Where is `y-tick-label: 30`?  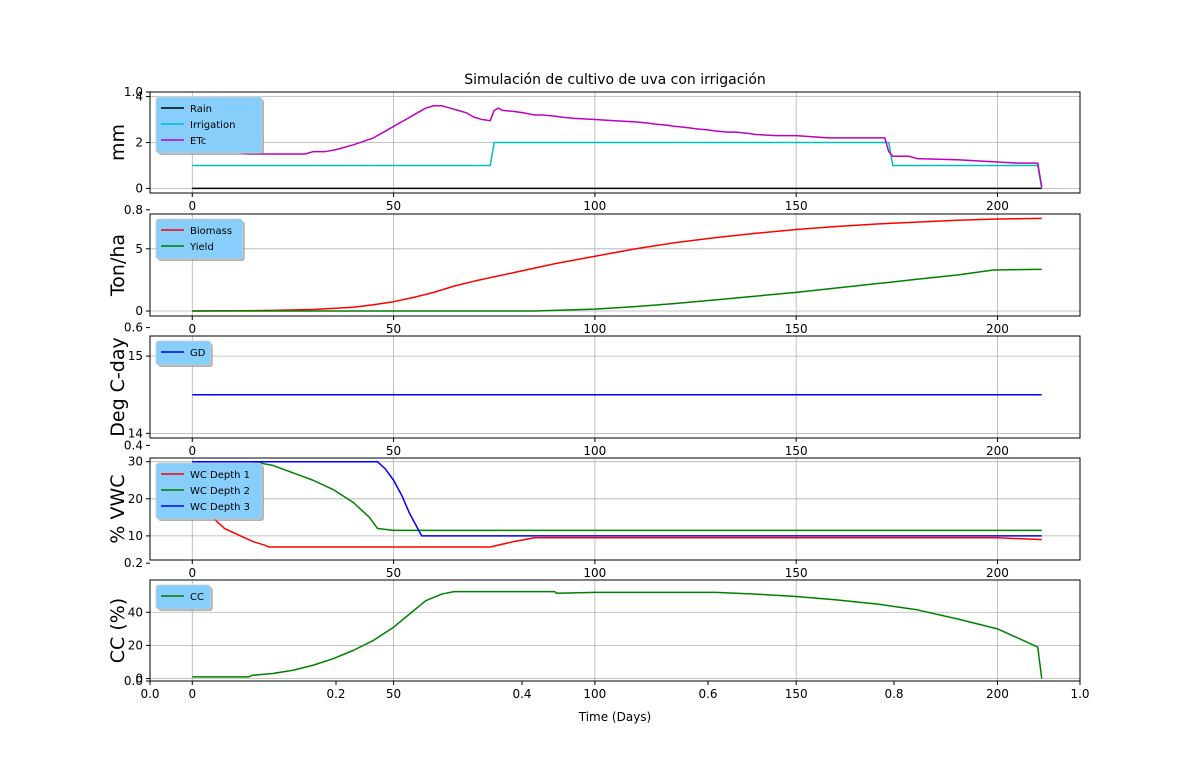 y-tick-label: 30 is located at coordinates (135, 462).